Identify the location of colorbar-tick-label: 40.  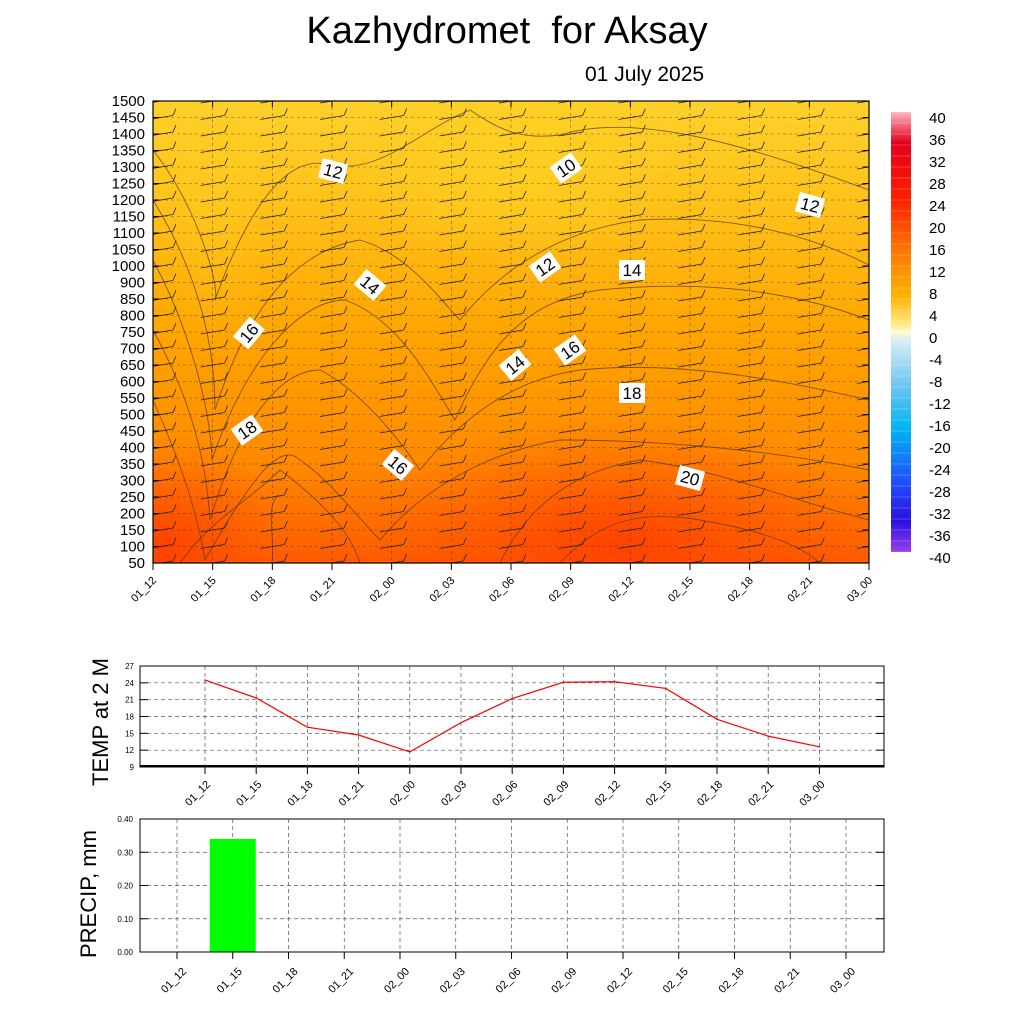
(937, 118).